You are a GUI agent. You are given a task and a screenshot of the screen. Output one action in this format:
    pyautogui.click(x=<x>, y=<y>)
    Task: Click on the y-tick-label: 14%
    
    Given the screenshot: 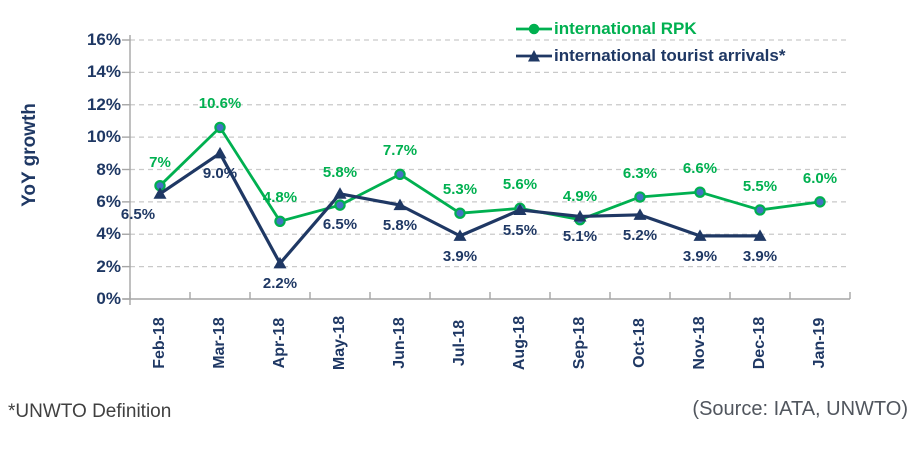 What is the action you would take?
    pyautogui.click(x=103, y=72)
    